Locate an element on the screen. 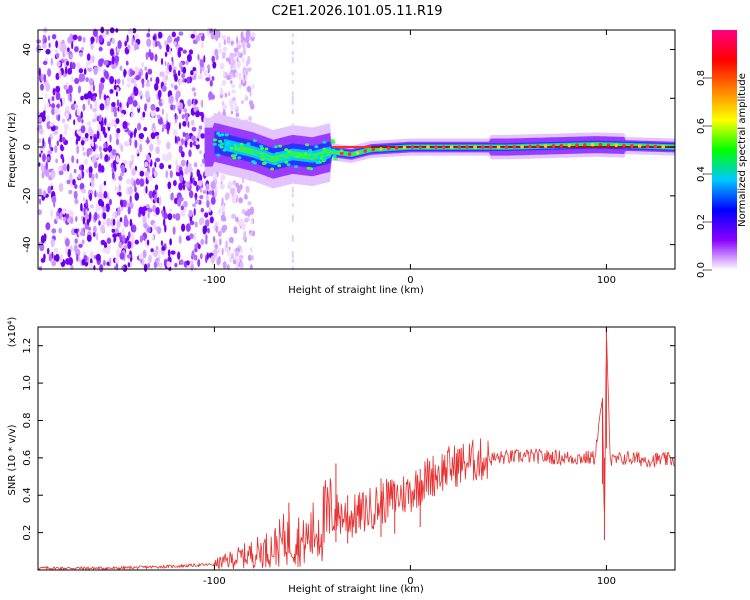 The height and width of the screenshot is (600, 750). colorbar-tick-label: 0.8 is located at coordinates (701, 78).